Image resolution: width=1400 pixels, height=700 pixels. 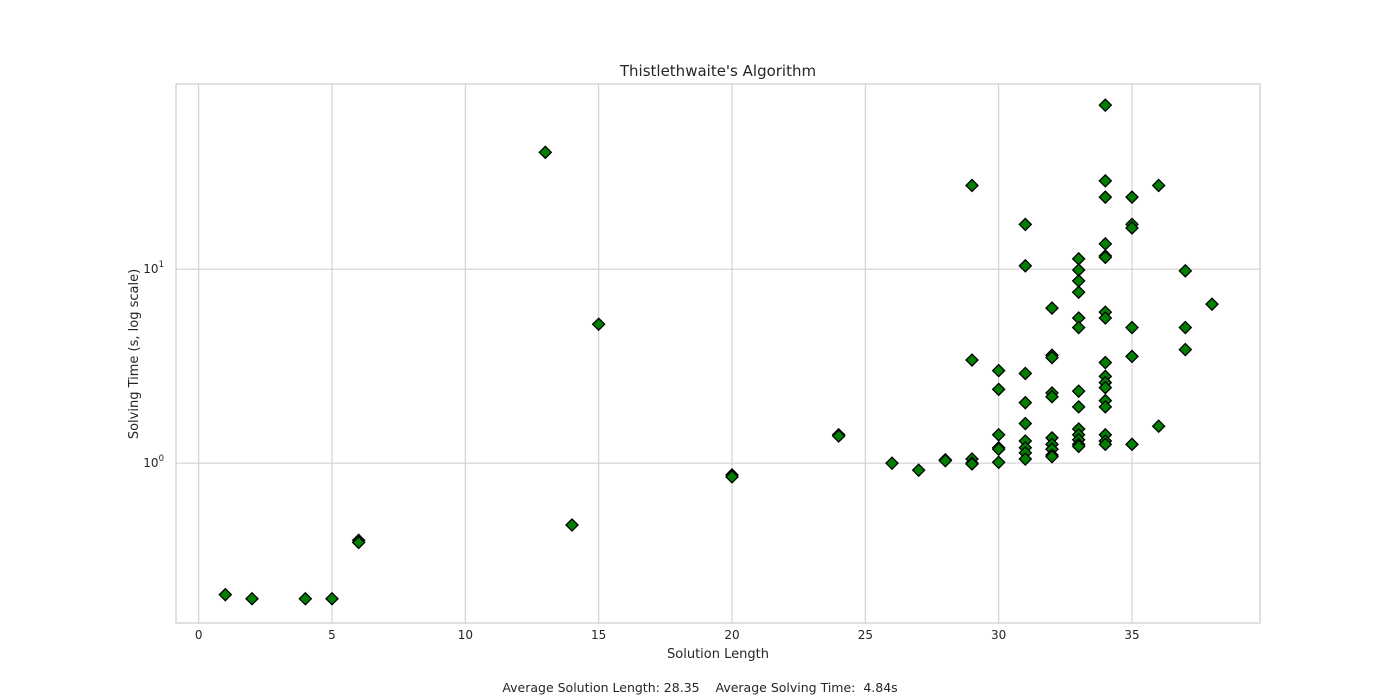 I want to click on x-tick-label: 25, so click(x=865, y=635).